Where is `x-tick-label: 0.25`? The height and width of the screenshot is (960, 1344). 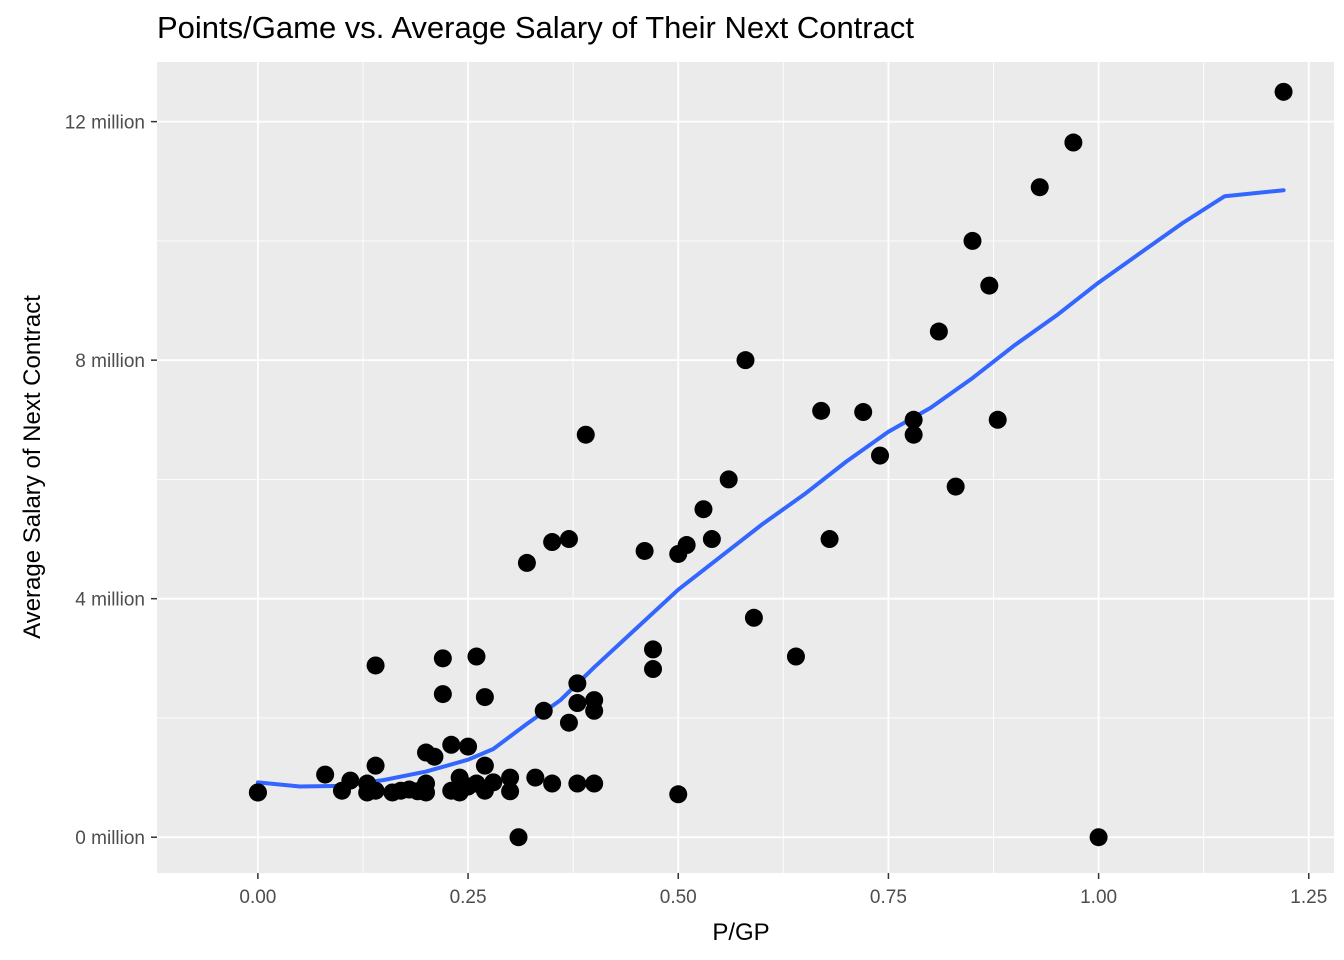 x-tick-label: 0.25 is located at coordinates (468, 897).